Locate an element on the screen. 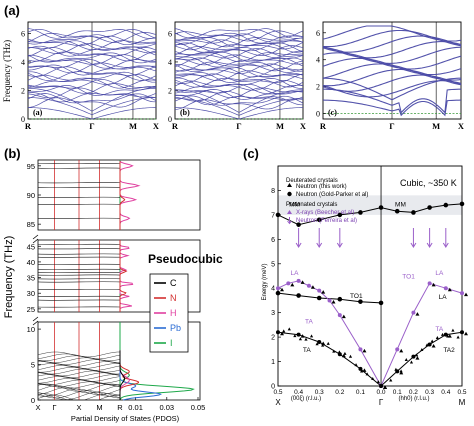 The height and width of the screenshot is (426, 474). x-tick-label: 0.0 is located at coordinates (381, 392).